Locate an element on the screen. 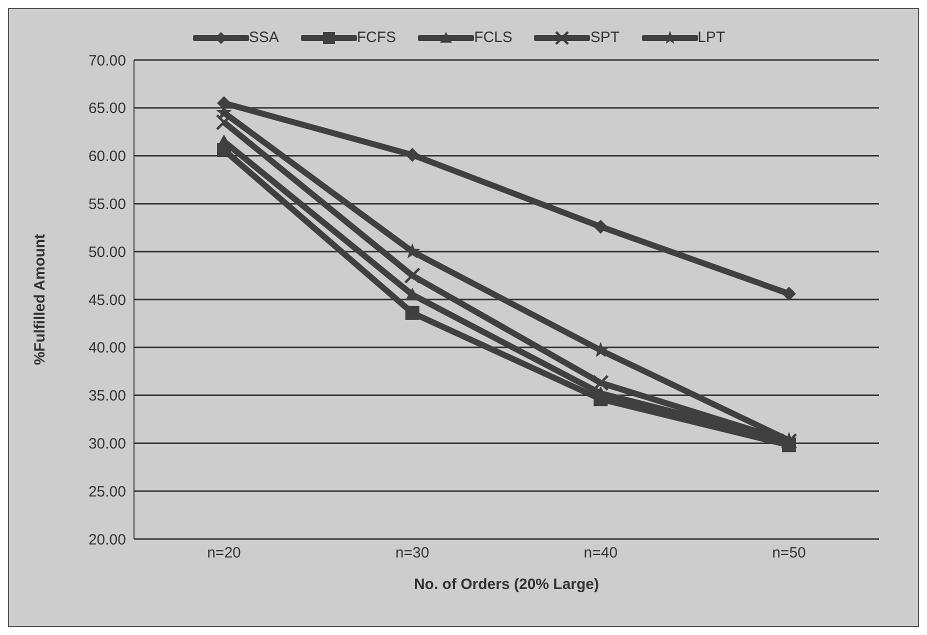 The width and height of the screenshot is (927, 635). x-tick-label: n=30 is located at coordinates (412, 553).